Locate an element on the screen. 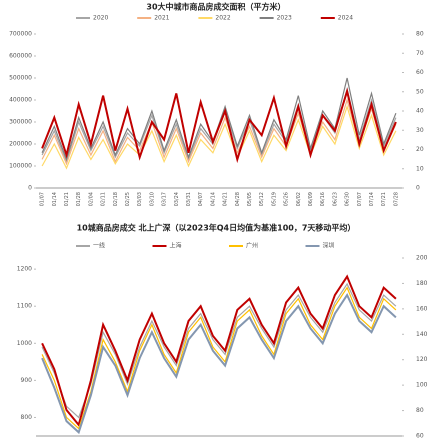 The height and width of the screenshot is (440, 433). x-tick-label: 07/07 is located at coordinates (360, 199).